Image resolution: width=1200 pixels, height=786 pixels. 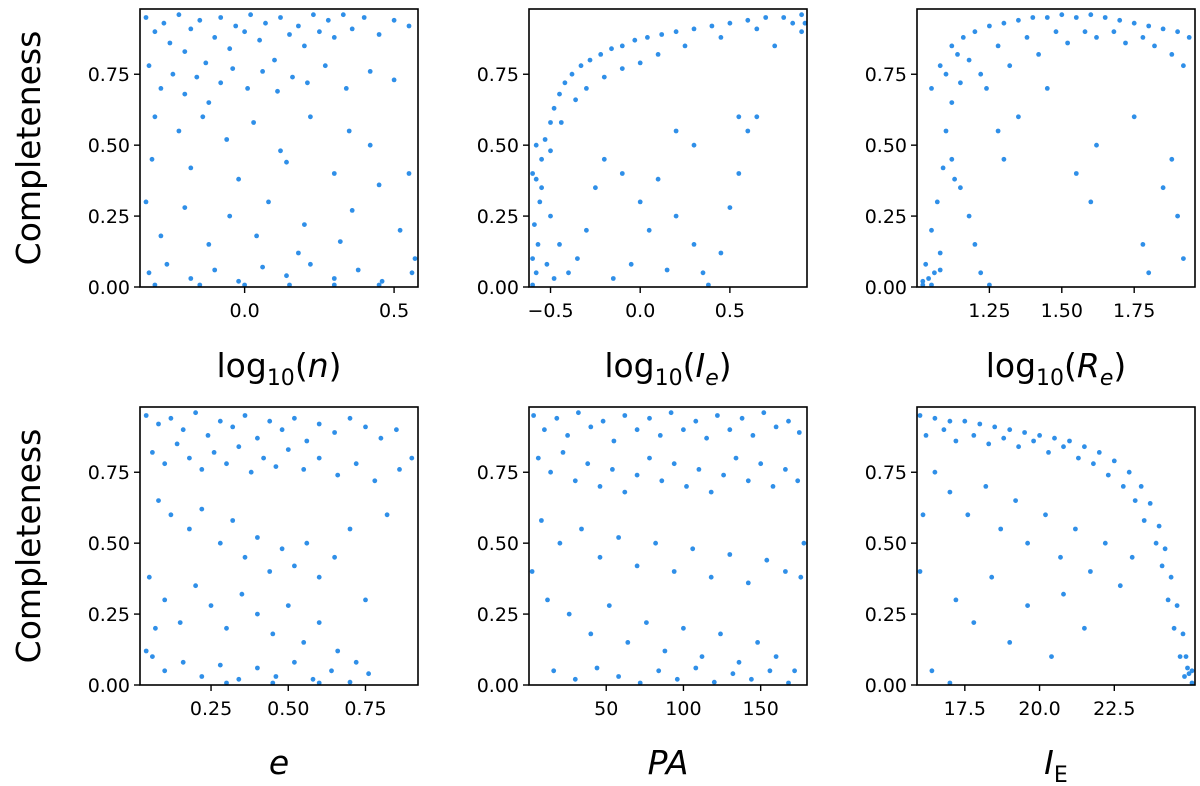 What do you see at coordinates (965, 709) in the screenshot?
I see `x-tick-label: 17.5` at bounding box center [965, 709].